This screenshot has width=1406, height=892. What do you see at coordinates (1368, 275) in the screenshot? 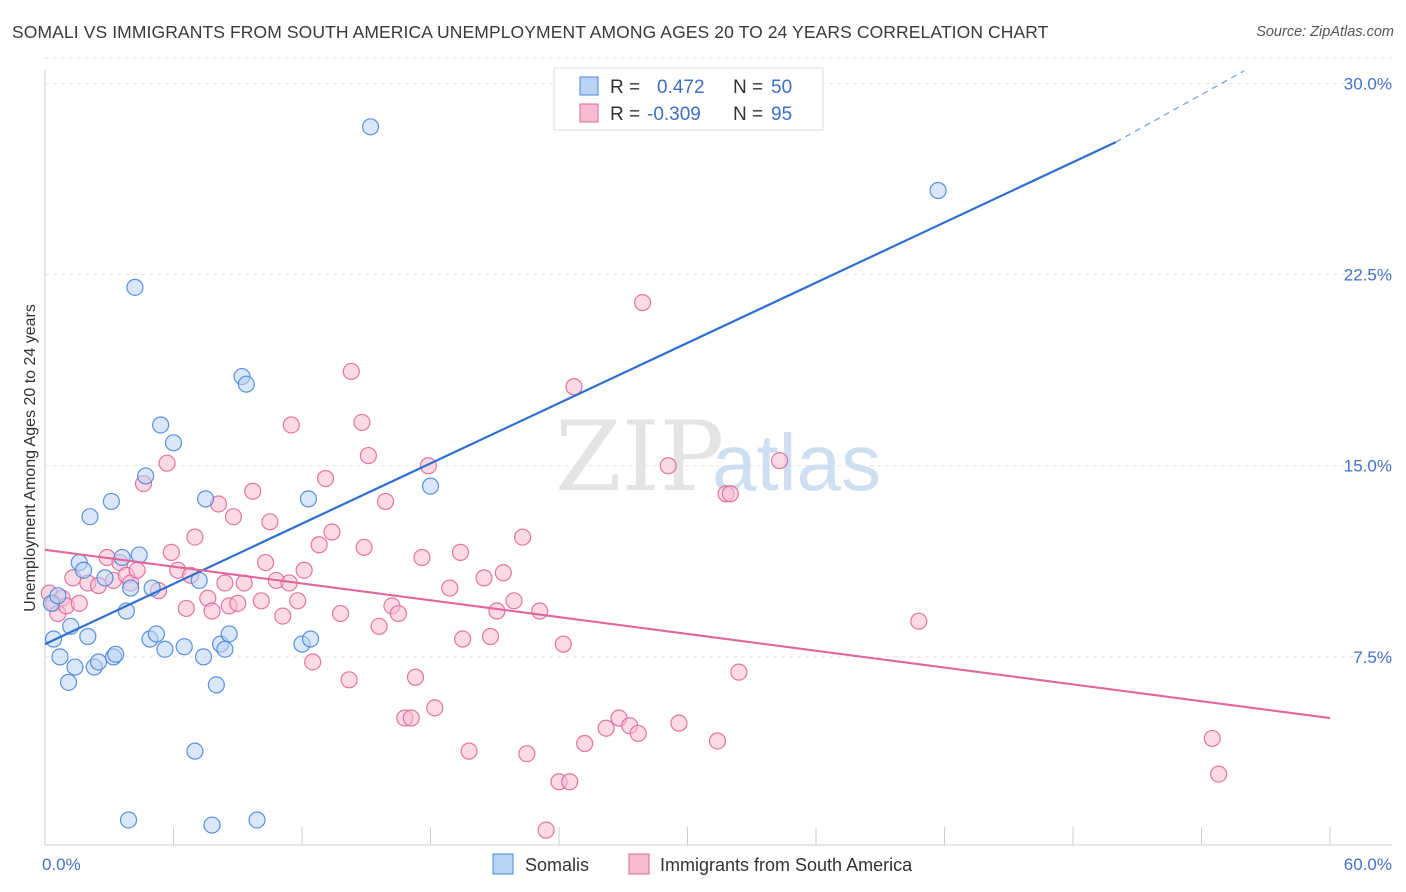
I see `y-tick-label: 22.5%` at bounding box center [1368, 275].